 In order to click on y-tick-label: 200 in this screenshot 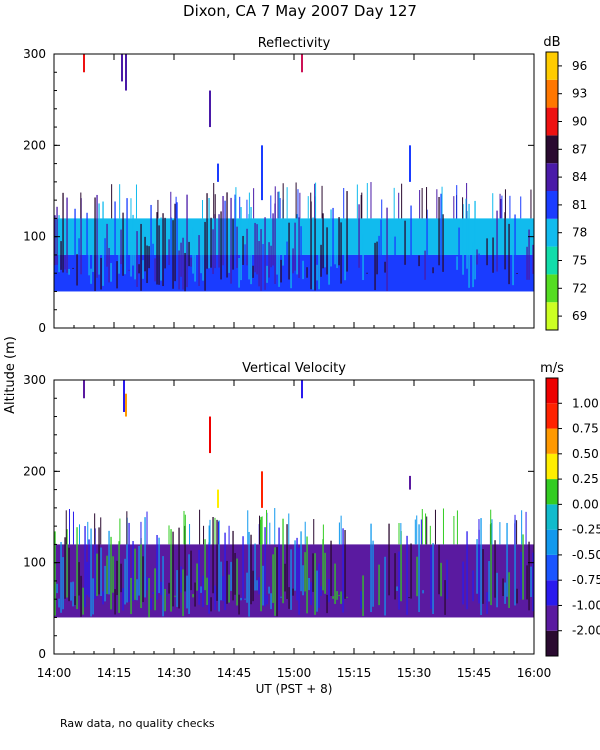, I will do `click(34, 471)`.